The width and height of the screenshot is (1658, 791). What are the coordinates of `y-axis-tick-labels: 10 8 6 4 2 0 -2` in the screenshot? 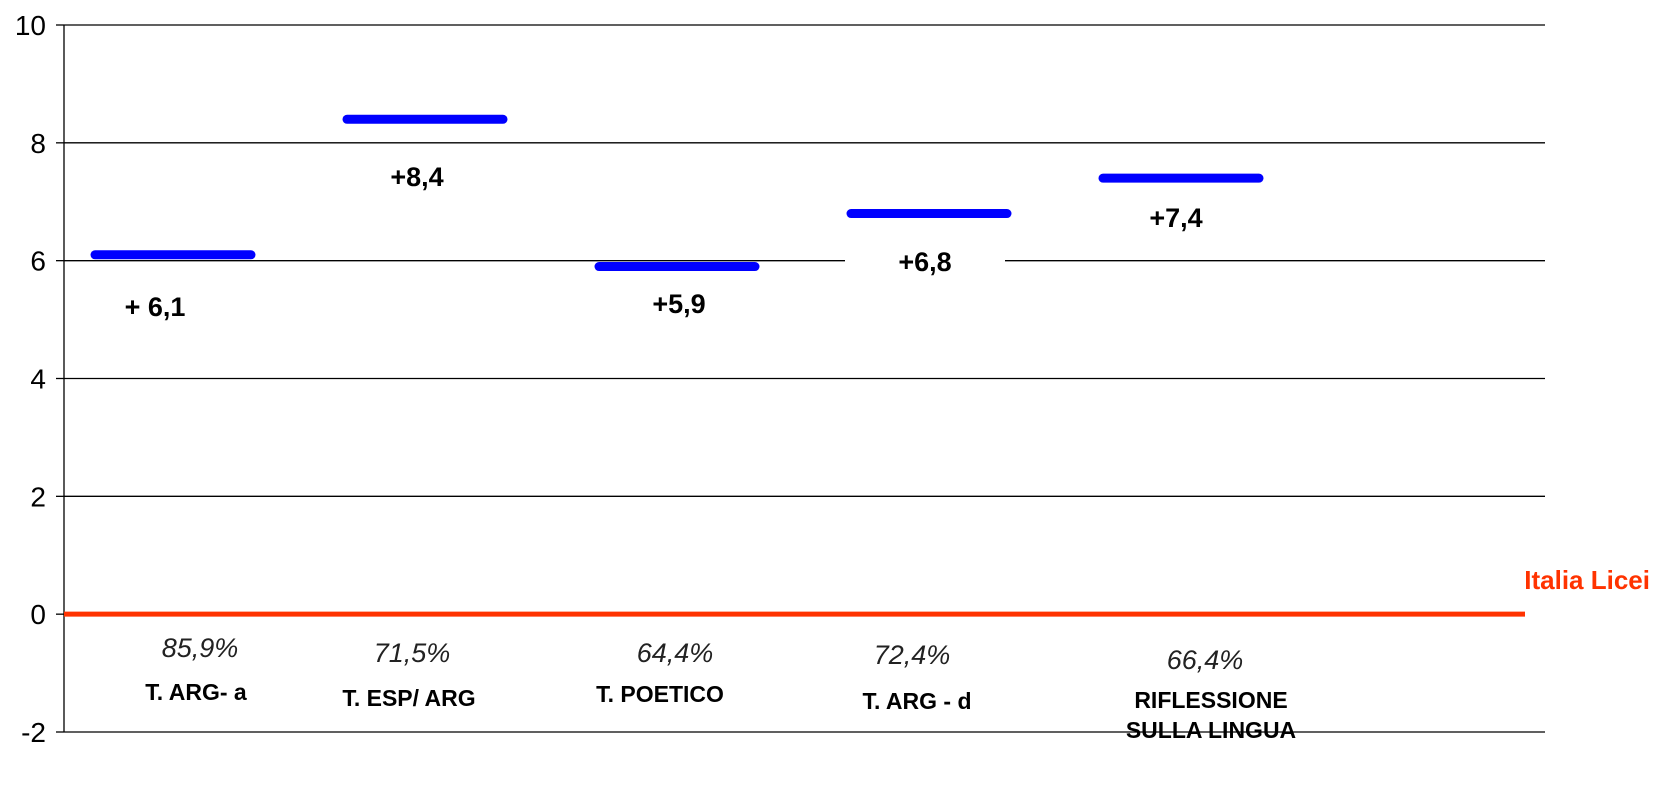 It's located at (30, 379).